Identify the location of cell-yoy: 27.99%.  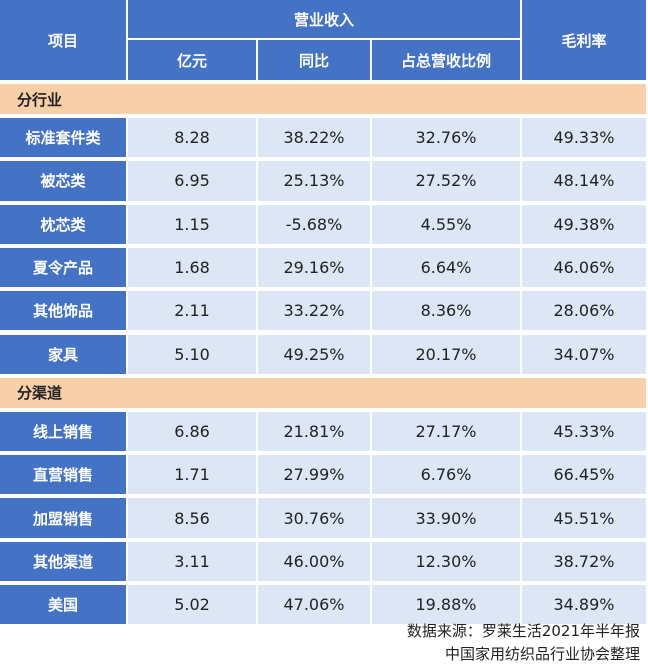
(314, 475).